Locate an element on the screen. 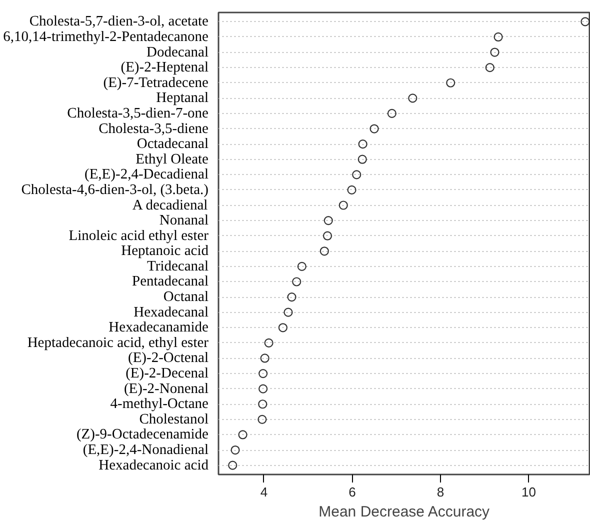 The width and height of the screenshot is (590, 523). y-tick-label: 4-methyl-Octane is located at coordinates (159, 404).